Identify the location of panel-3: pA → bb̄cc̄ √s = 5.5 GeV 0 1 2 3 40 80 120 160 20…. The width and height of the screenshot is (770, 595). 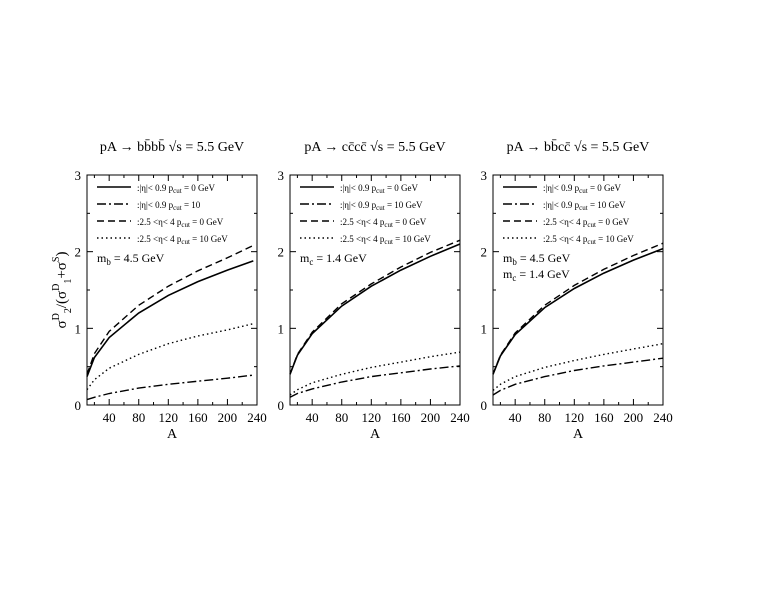
(577, 290).